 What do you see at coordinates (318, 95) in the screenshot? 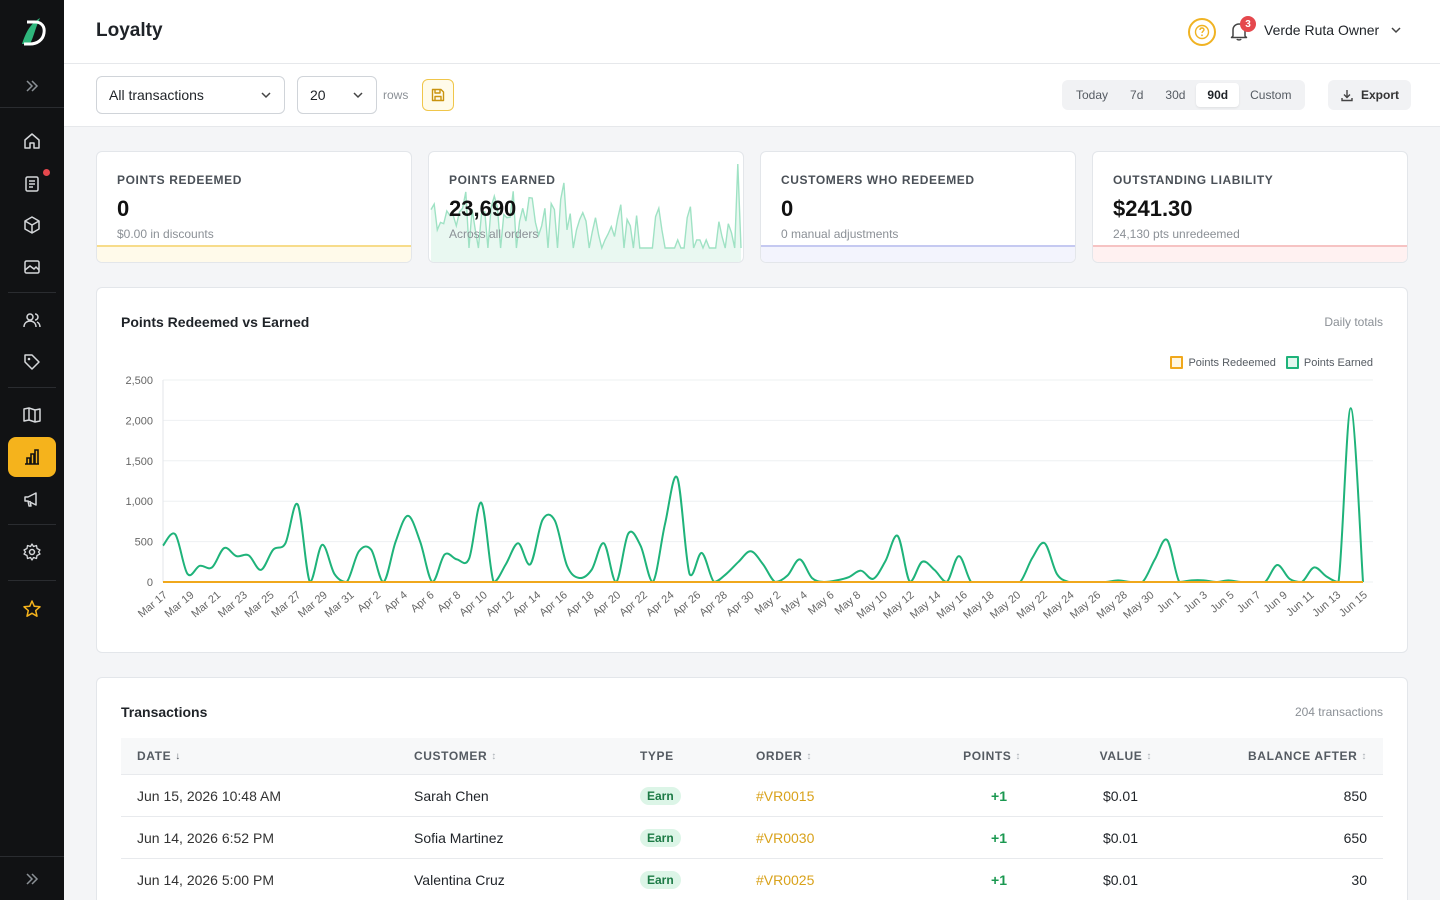
I see `rows-per-page-value: 20` at bounding box center [318, 95].